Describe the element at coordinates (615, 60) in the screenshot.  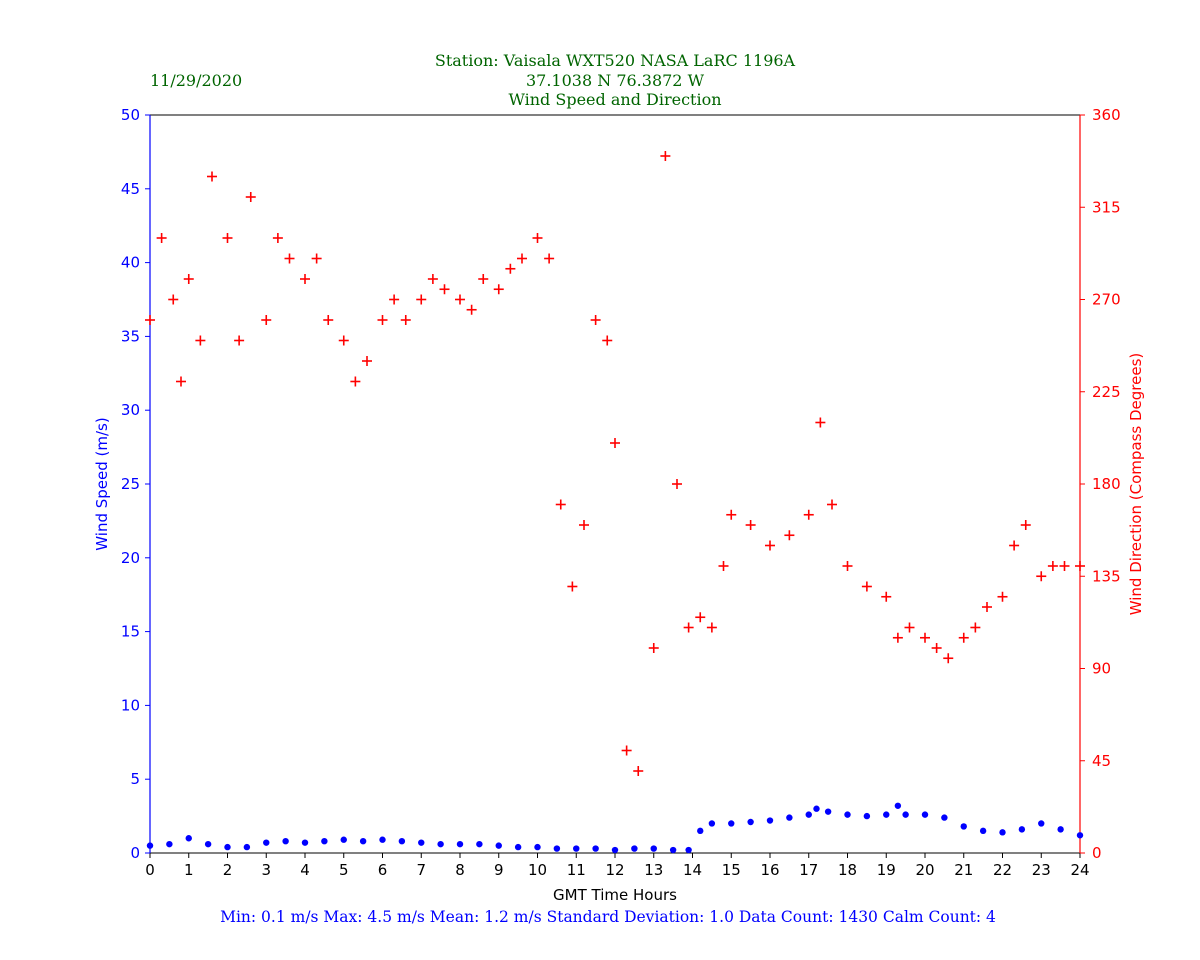
I see `station-line: Station: Vaisala WXT520 NASA LaRC 1196A` at that location.